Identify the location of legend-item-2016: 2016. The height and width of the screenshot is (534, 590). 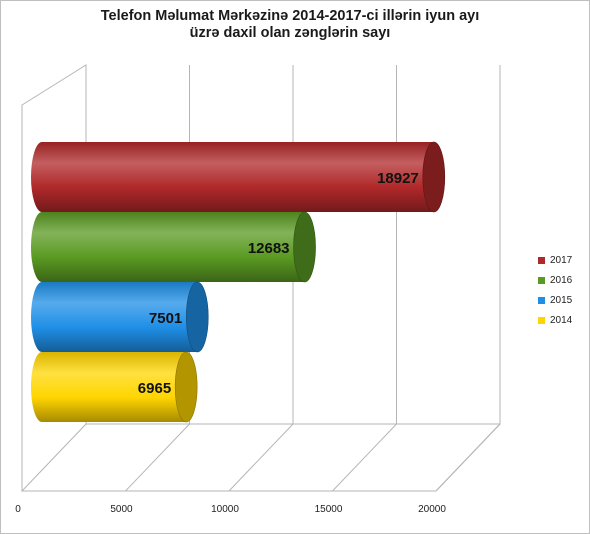
(555, 280).